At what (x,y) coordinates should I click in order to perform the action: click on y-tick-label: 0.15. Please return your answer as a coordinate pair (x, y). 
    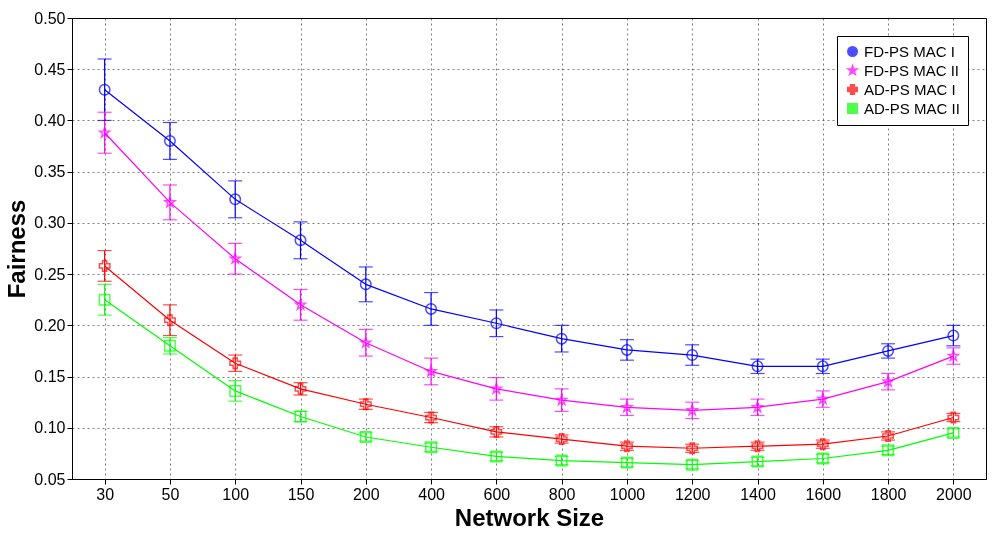
    Looking at the image, I should click on (50, 377).